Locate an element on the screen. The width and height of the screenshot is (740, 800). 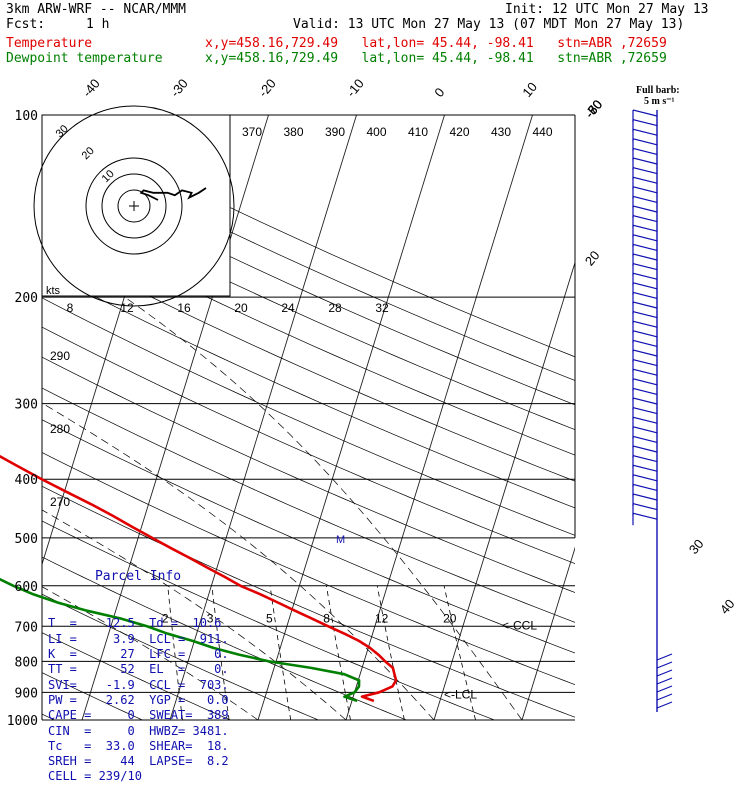
hodograph-speed-label: 20 is located at coordinates (241, 308).